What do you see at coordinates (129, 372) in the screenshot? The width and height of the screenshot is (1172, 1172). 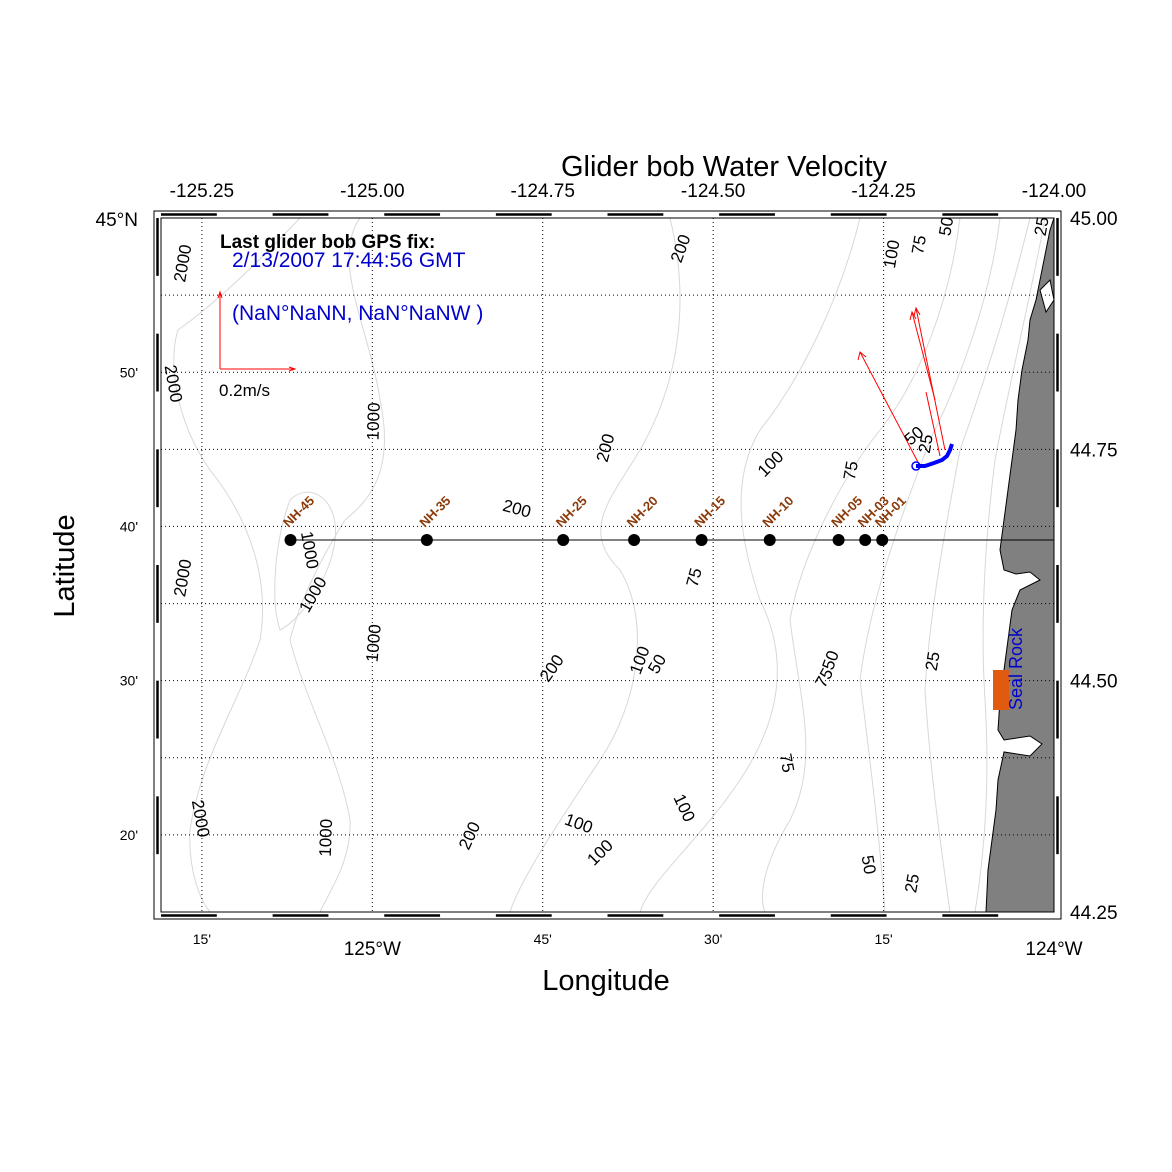 I see `left-tick-label: 50'` at bounding box center [129, 372].